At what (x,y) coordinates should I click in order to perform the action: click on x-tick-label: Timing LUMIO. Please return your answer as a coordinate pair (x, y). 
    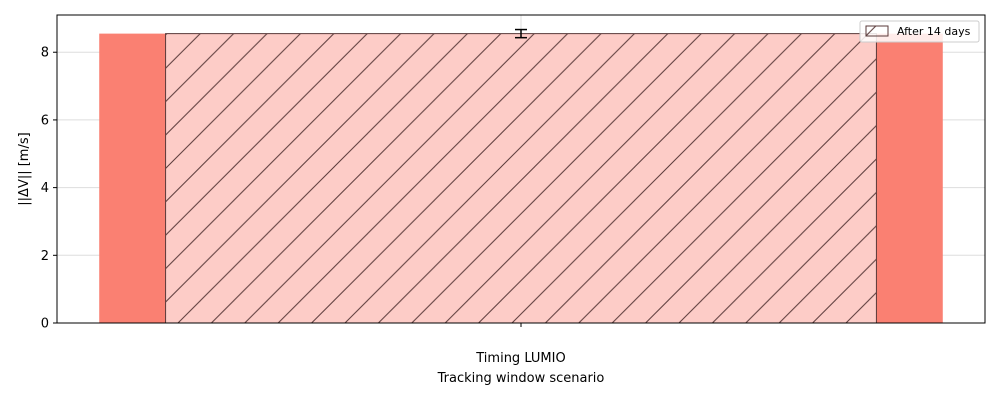
    Looking at the image, I should click on (520, 358).